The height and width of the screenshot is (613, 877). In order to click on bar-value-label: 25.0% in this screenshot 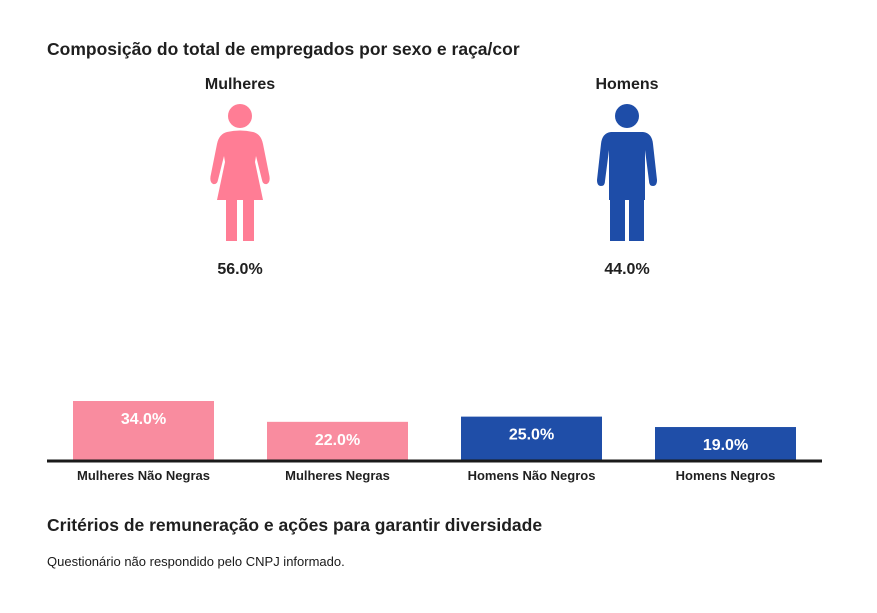, I will do `click(531, 435)`.